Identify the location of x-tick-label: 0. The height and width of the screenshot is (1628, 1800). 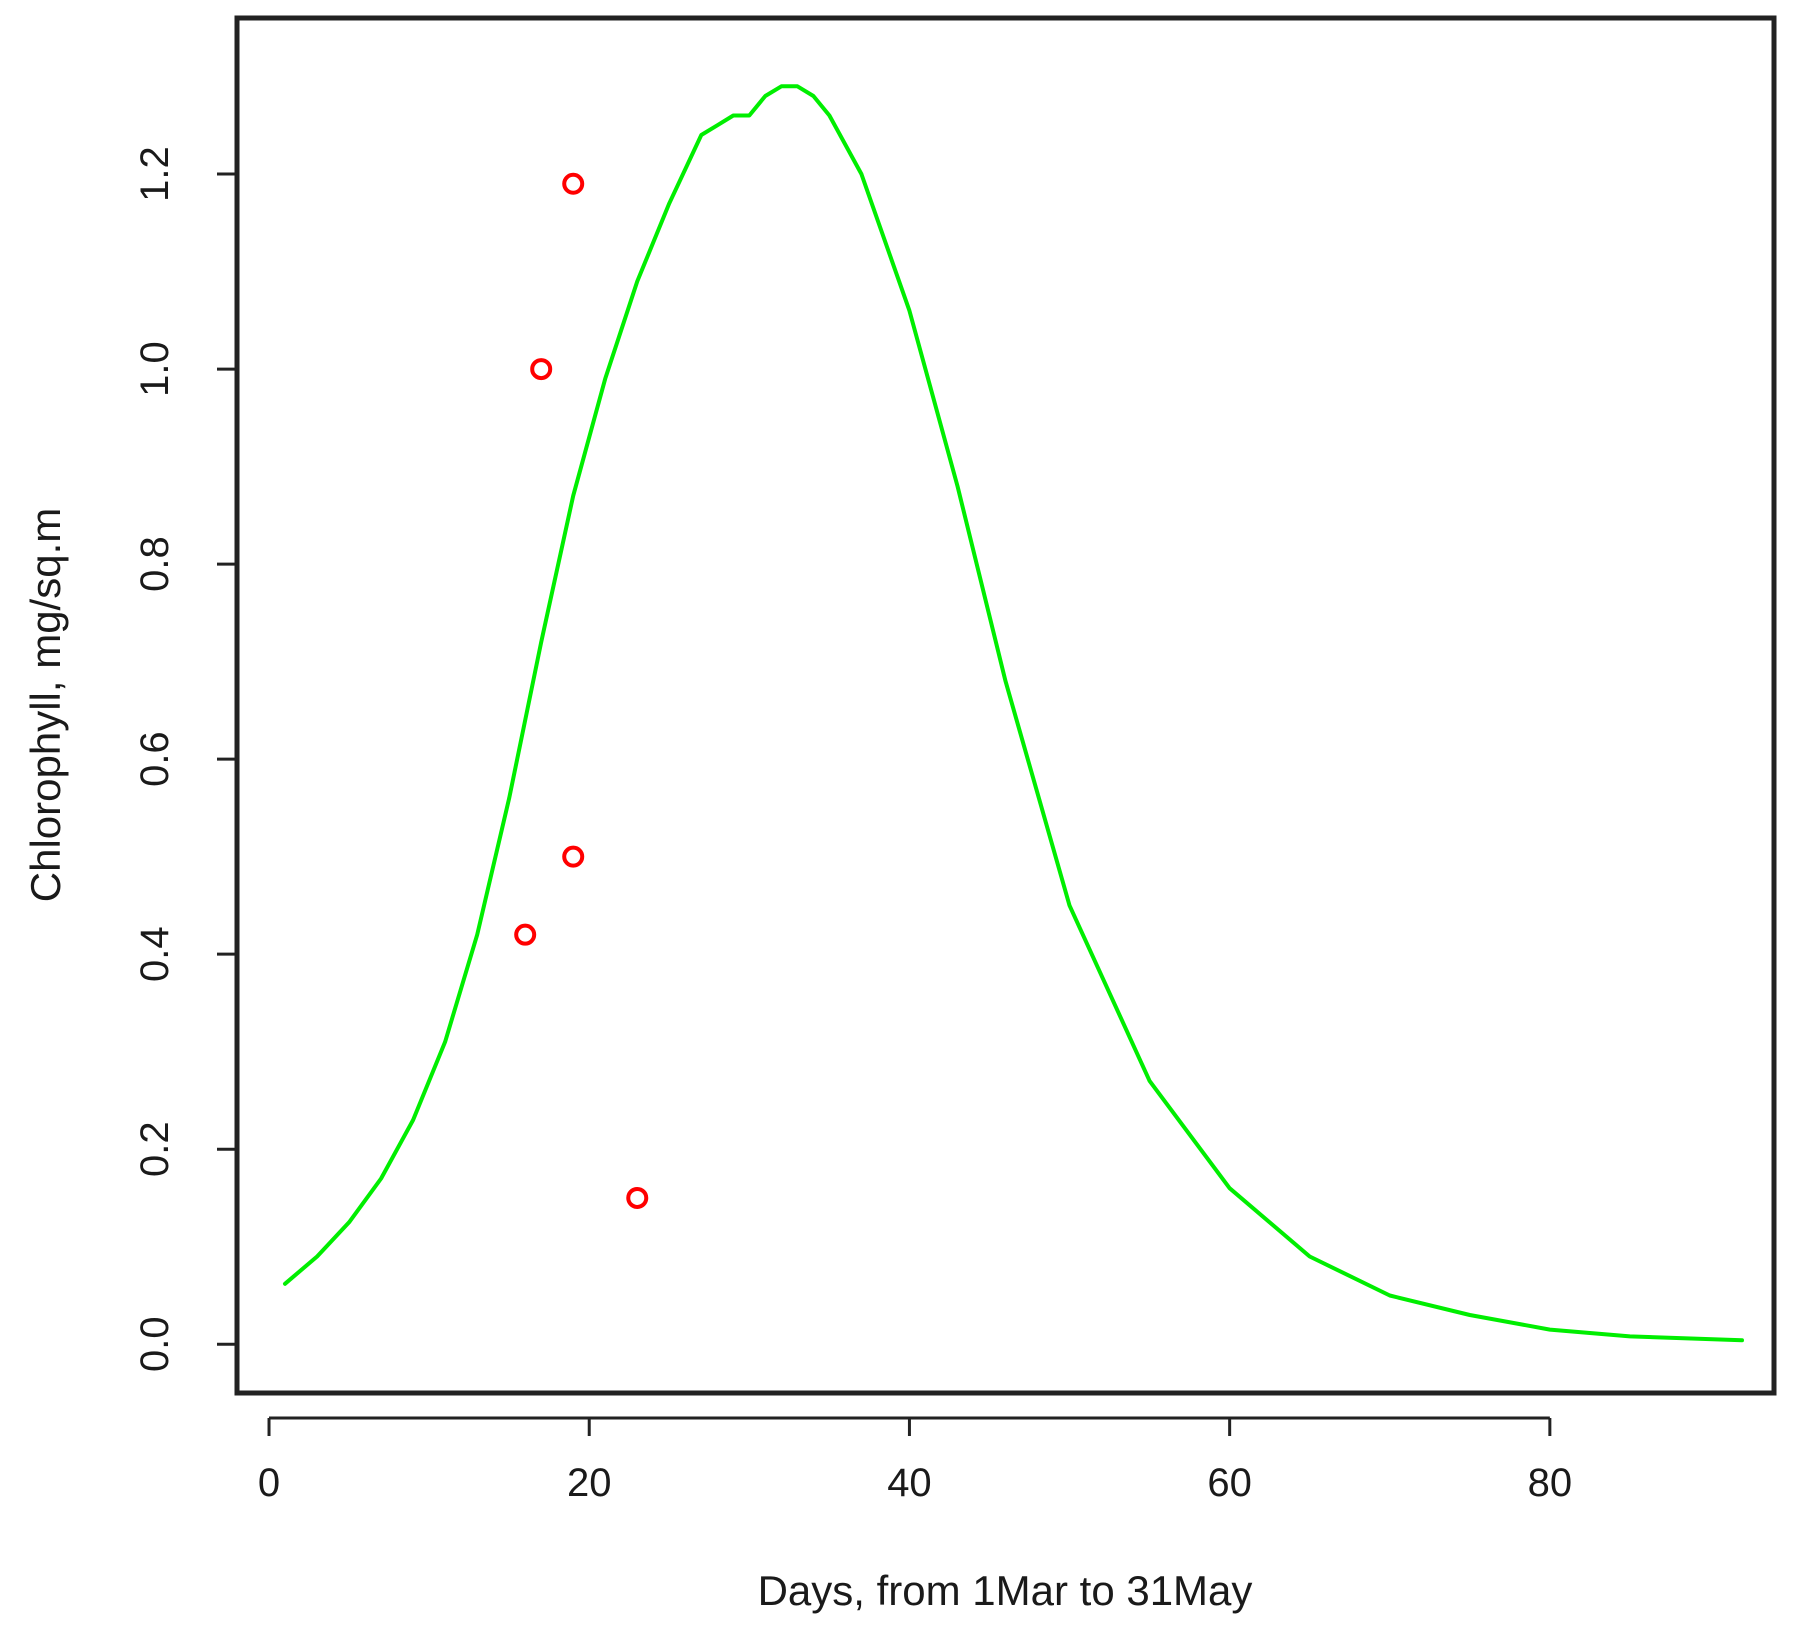
(269, 1483).